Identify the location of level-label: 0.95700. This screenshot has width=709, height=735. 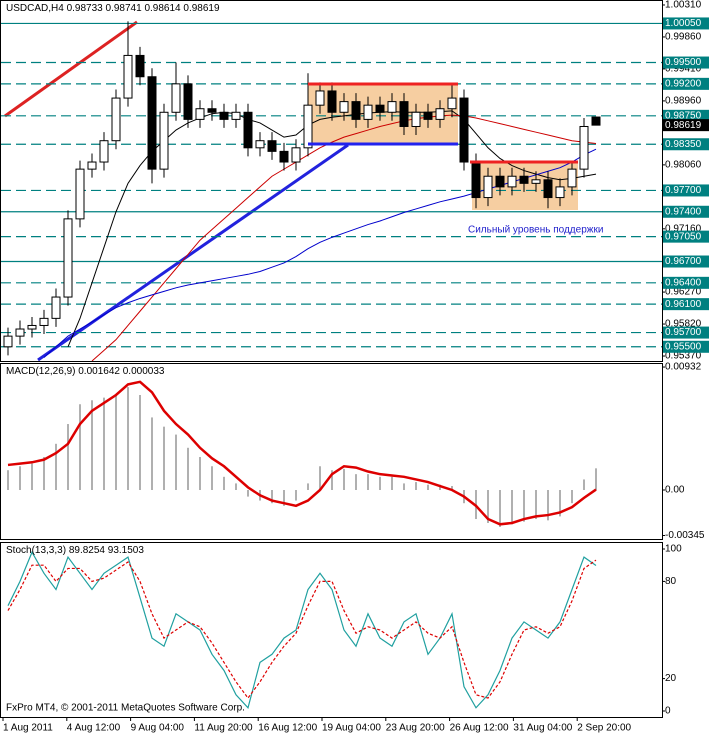
(683, 332).